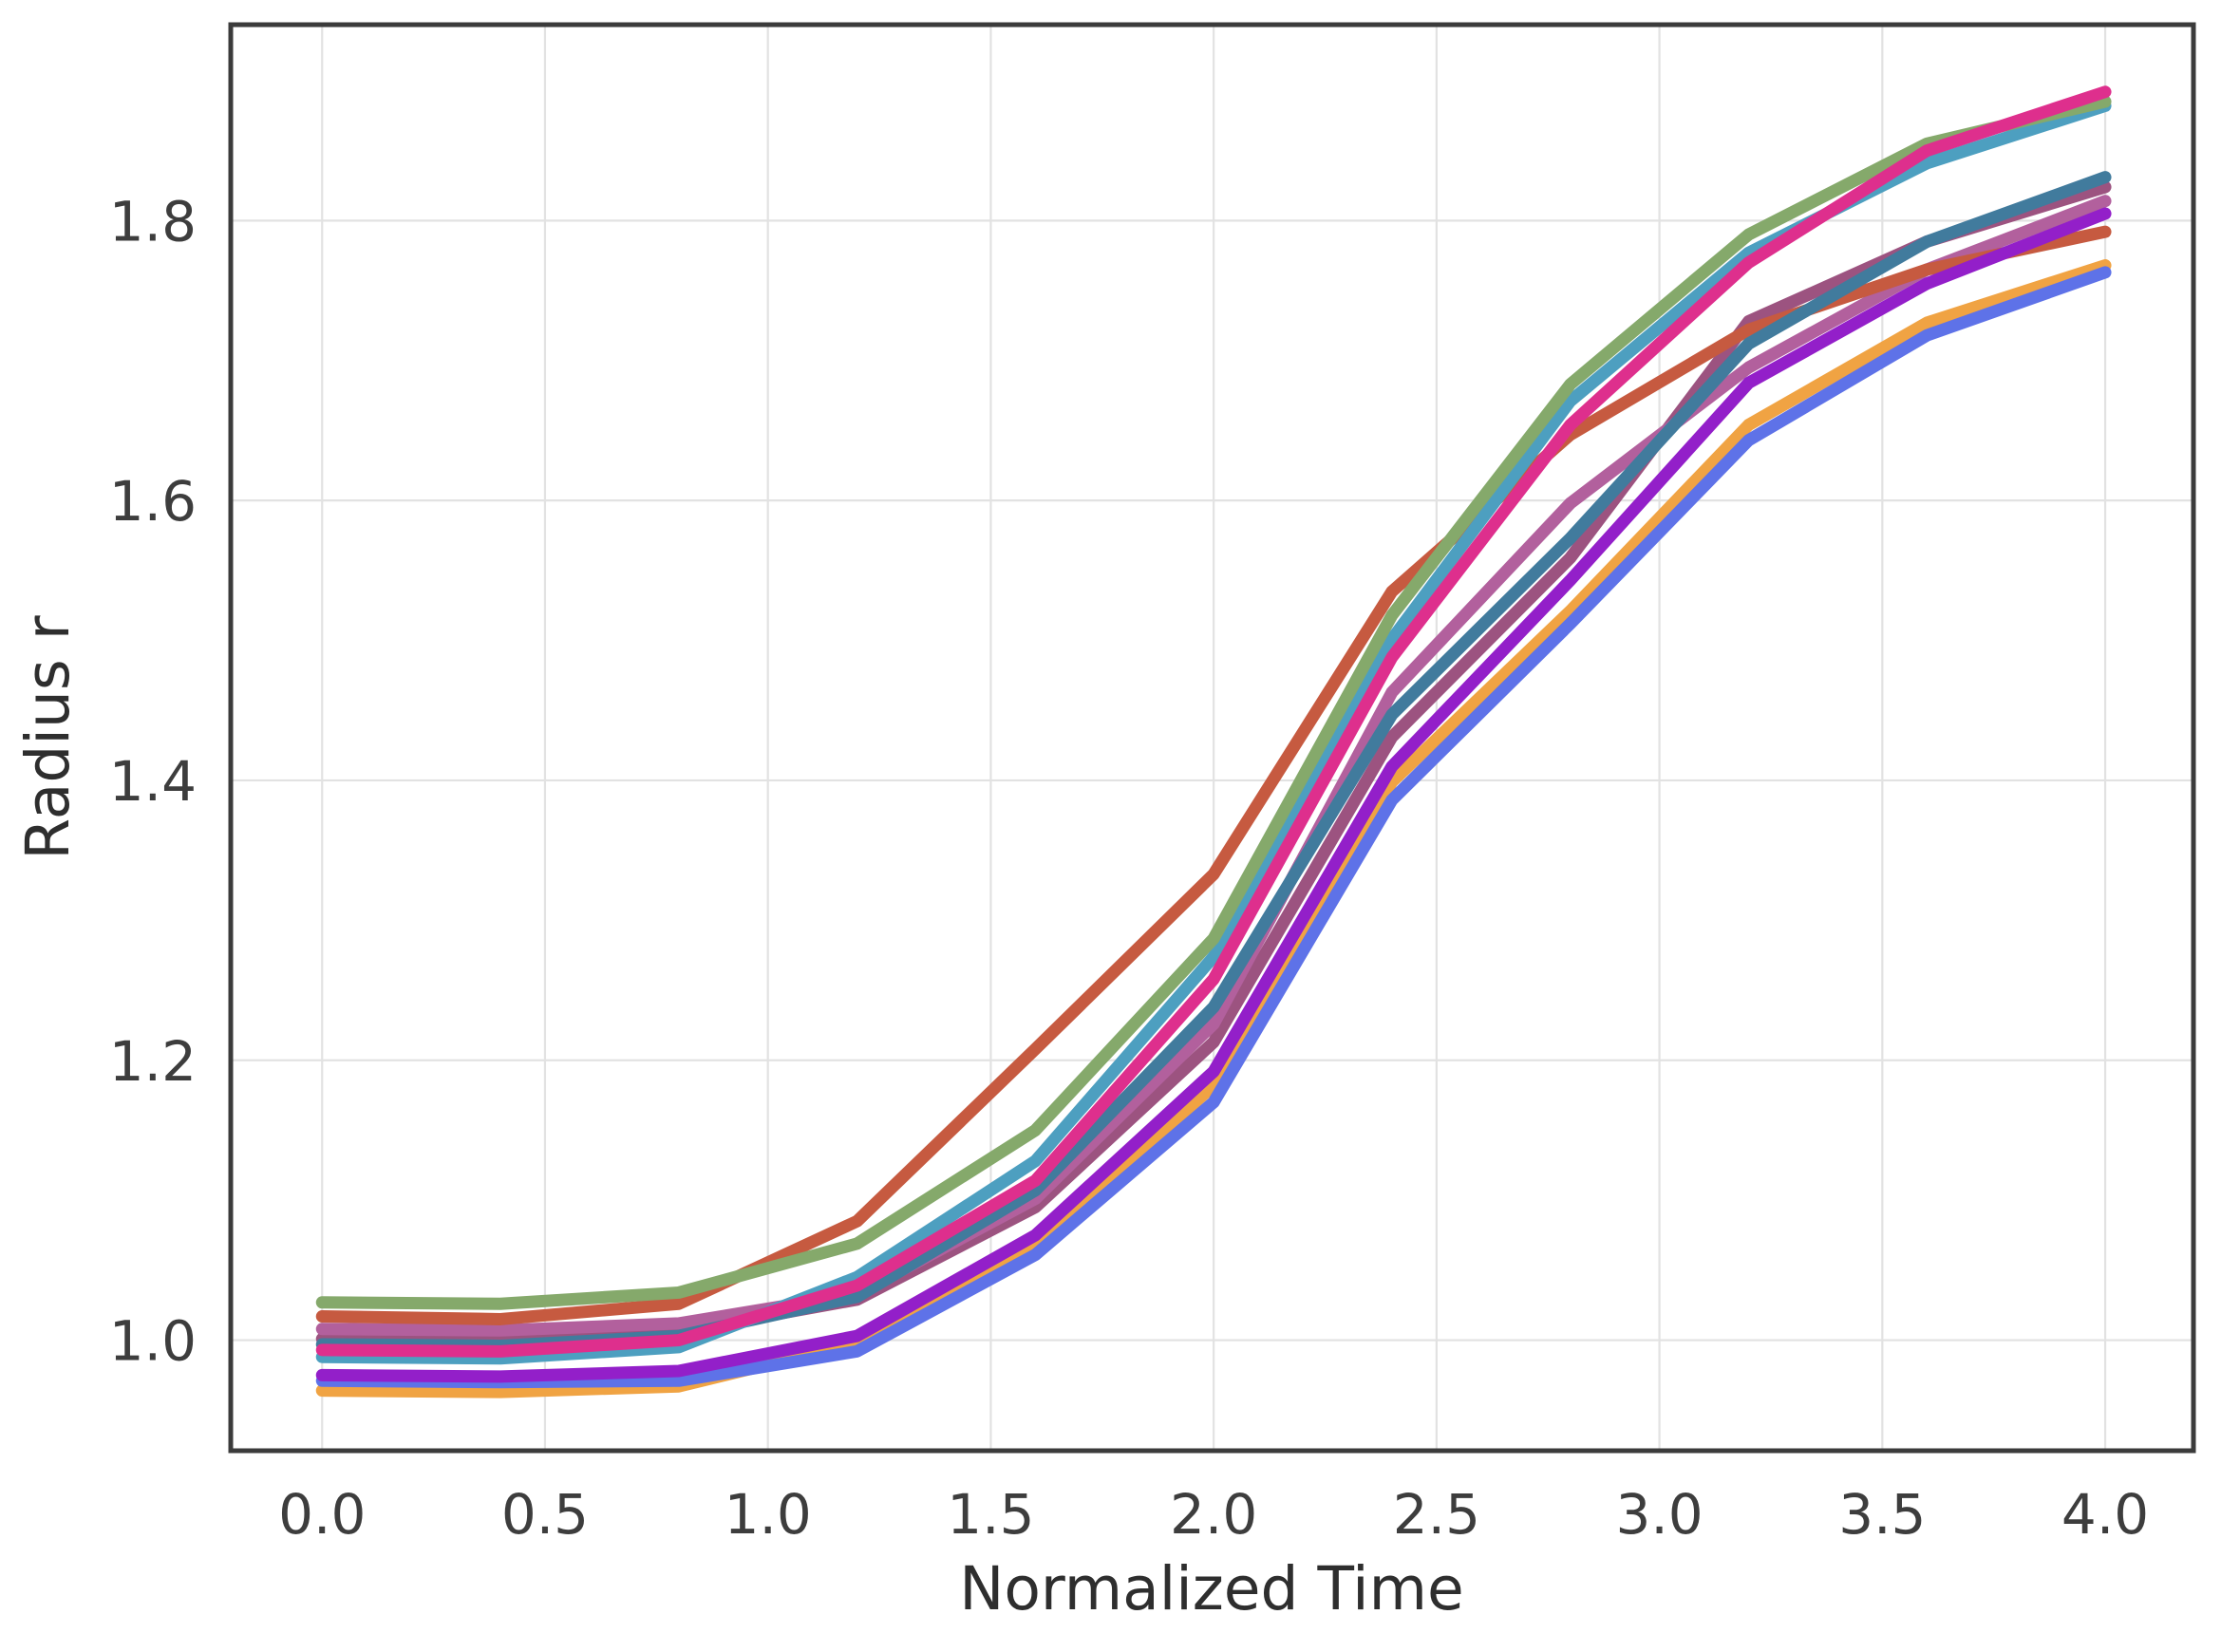  Describe the element at coordinates (153, 221) in the screenshot. I see `y-tick-label: 1.8` at that location.